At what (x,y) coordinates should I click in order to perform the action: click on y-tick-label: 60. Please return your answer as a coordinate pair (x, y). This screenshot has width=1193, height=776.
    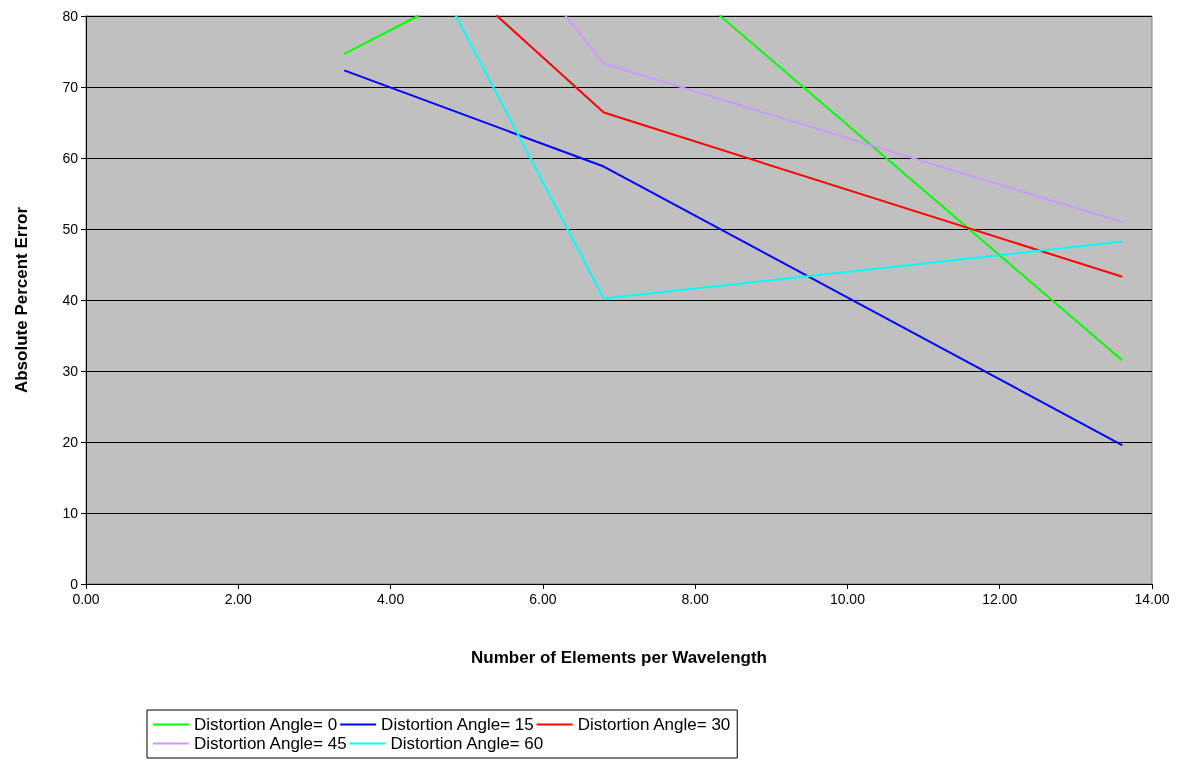
    Looking at the image, I should click on (70, 158).